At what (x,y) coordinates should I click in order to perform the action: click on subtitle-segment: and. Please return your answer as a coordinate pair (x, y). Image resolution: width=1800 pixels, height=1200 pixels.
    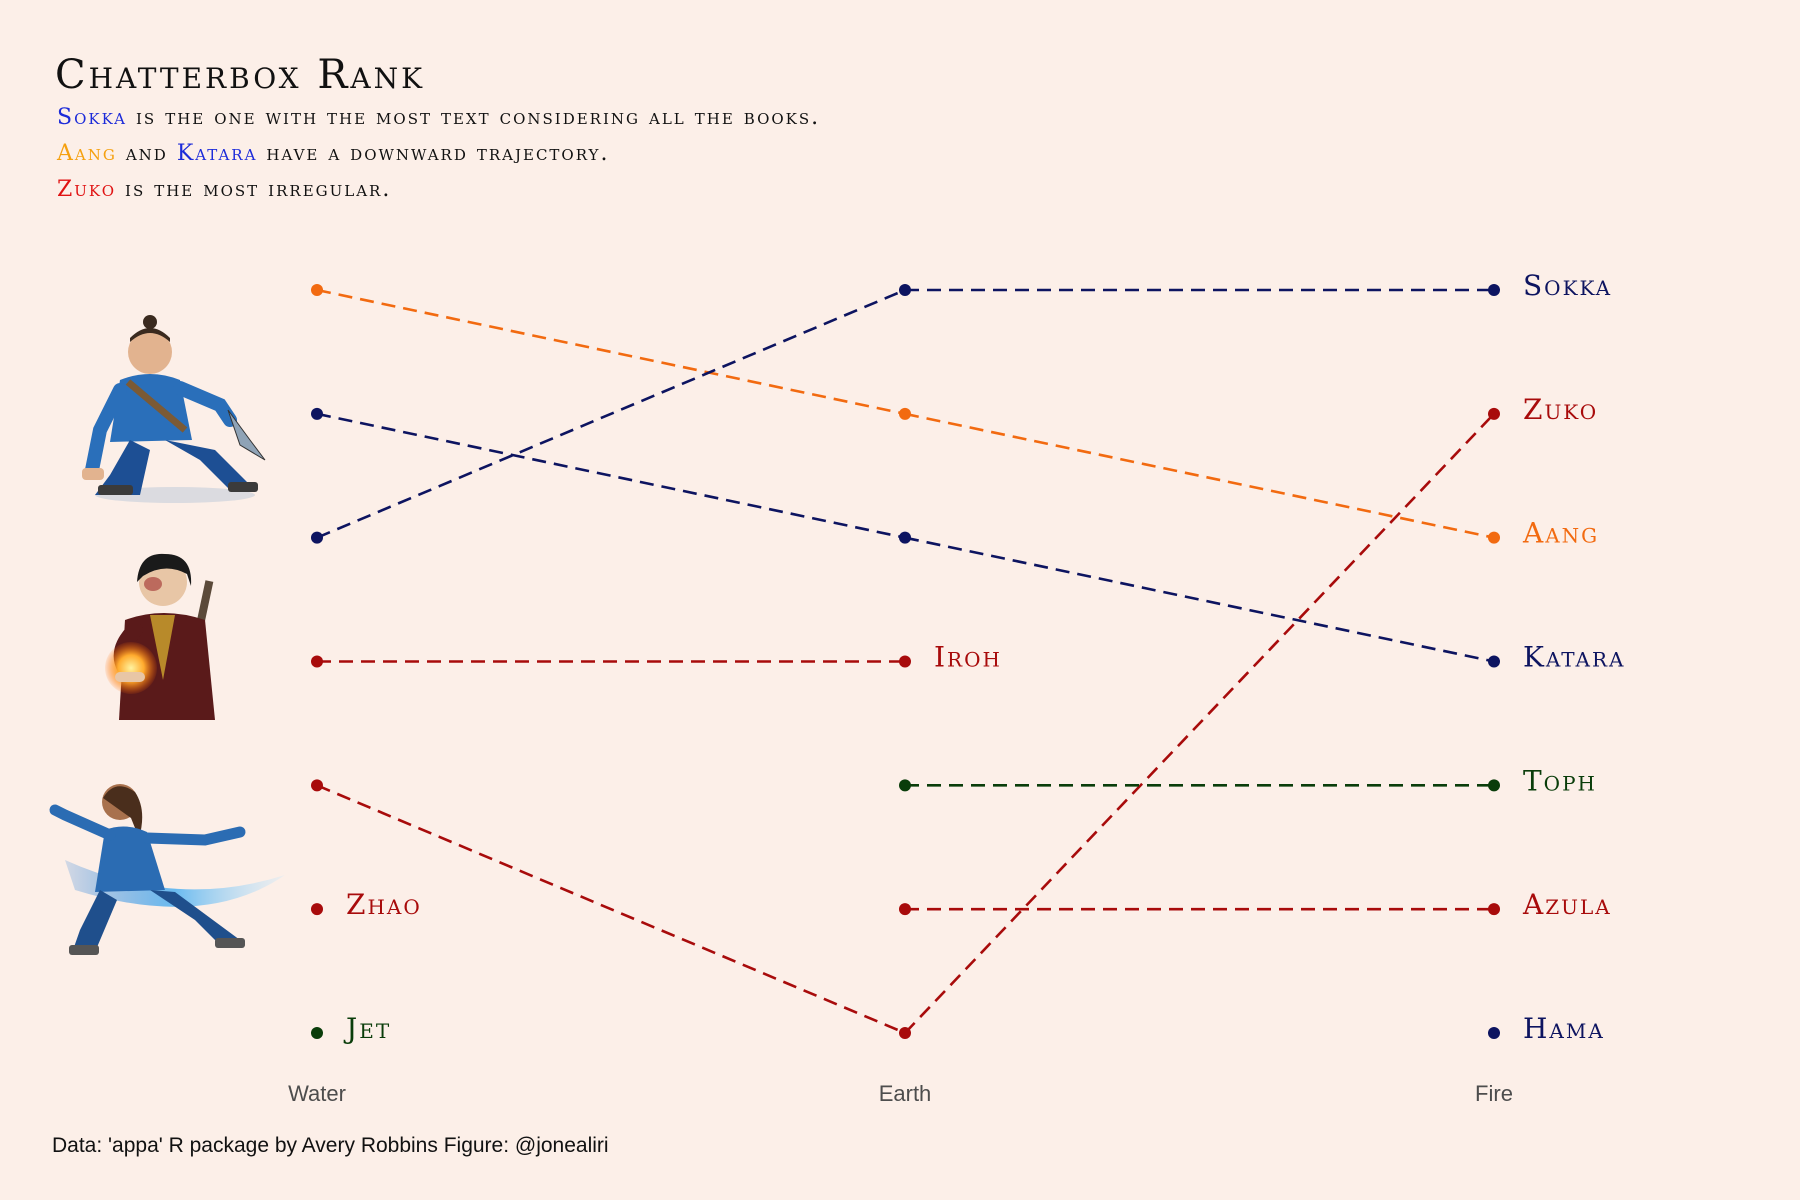
    Looking at the image, I should click on (147, 153).